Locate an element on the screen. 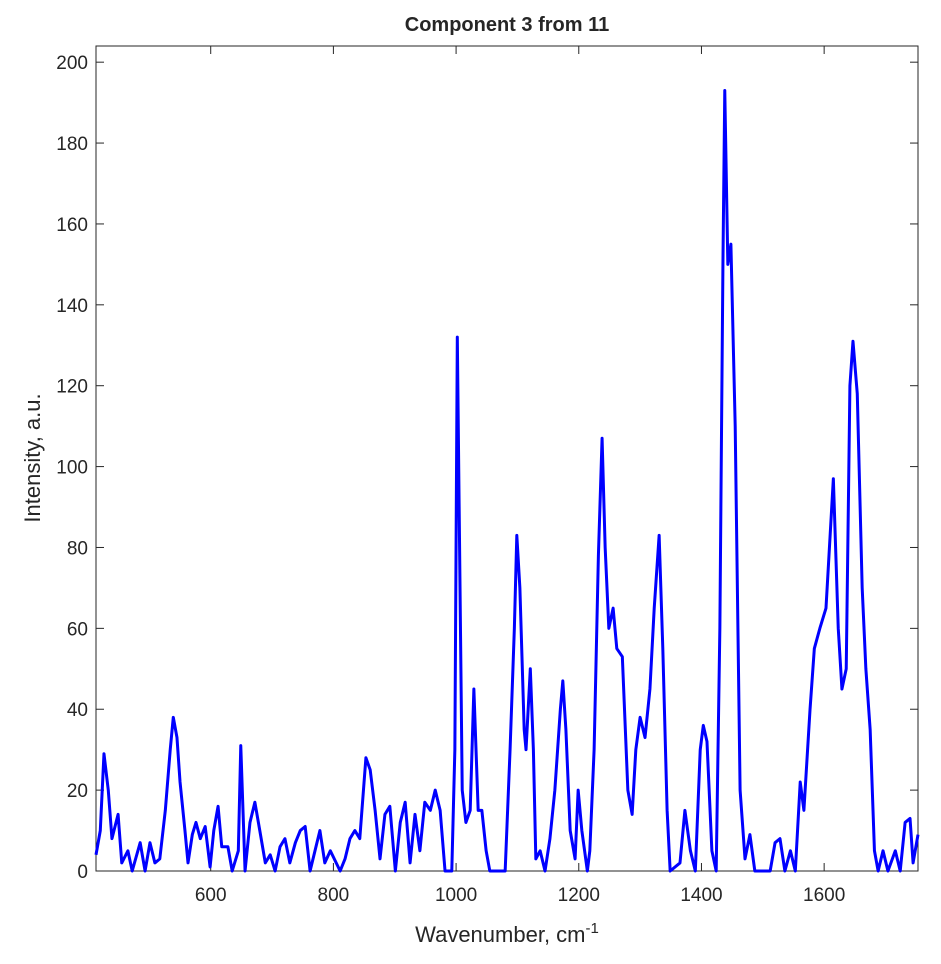 This screenshot has height=964, width=941. y-tick-label: 200 is located at coordinates (72, 63).